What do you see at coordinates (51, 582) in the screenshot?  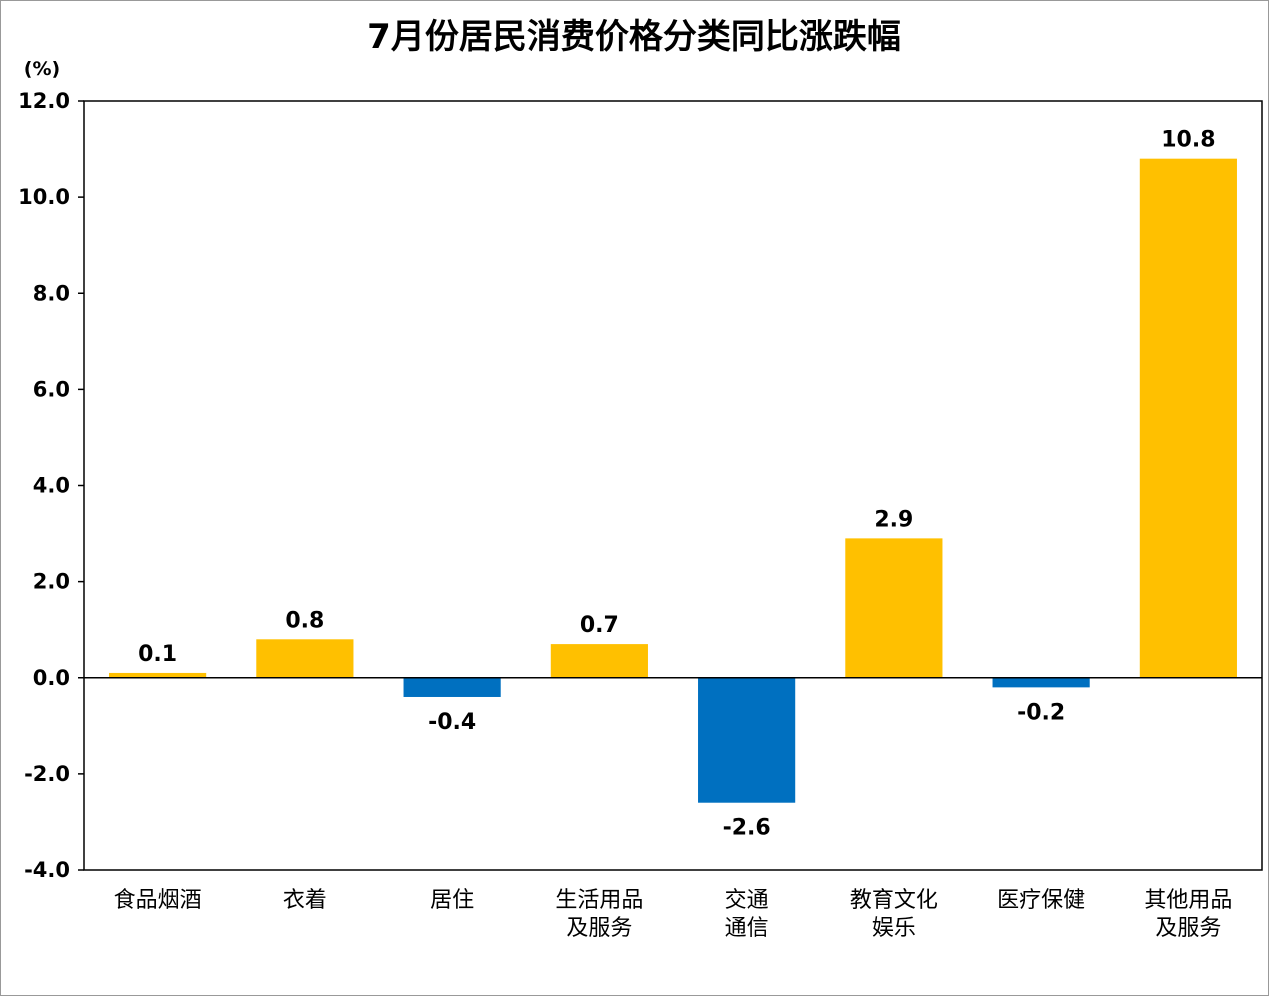 I see `y-tick-label: 2.0` at bounding box center [51, 582].